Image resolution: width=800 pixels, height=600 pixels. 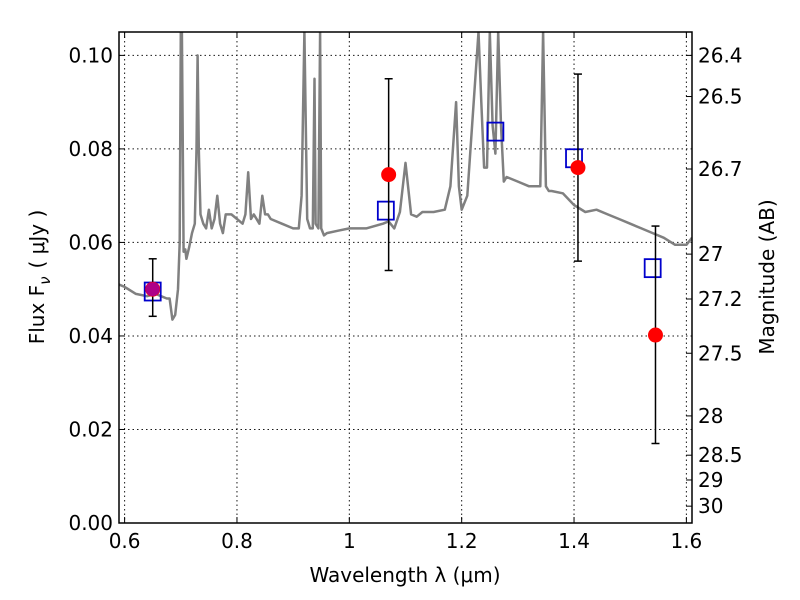 What do you see at coordinates (152, 289) in the screenshot?
I see `overlap-point` at bounding box center [152, 289].